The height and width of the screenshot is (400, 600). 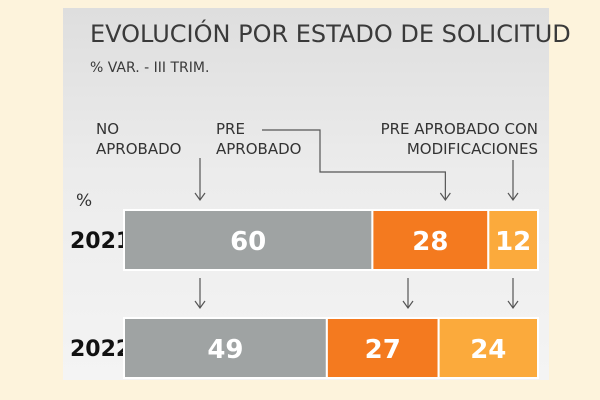 I want to click on value-label-2021-1: 60, so click(x=248, y=242).